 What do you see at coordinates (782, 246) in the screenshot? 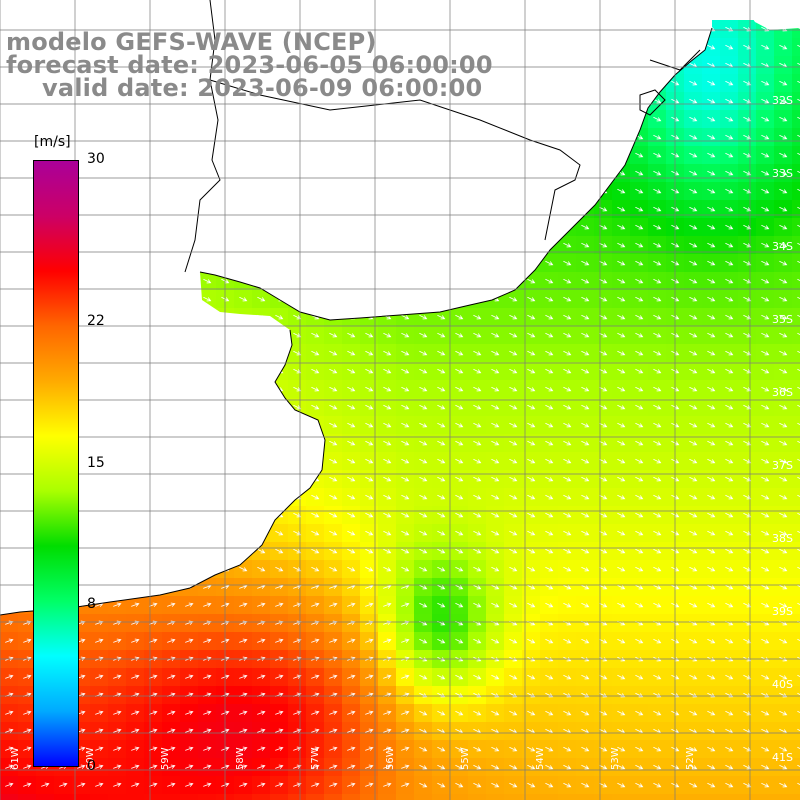
I see `latitude-label: 34S` at bounding box center [782, 246].